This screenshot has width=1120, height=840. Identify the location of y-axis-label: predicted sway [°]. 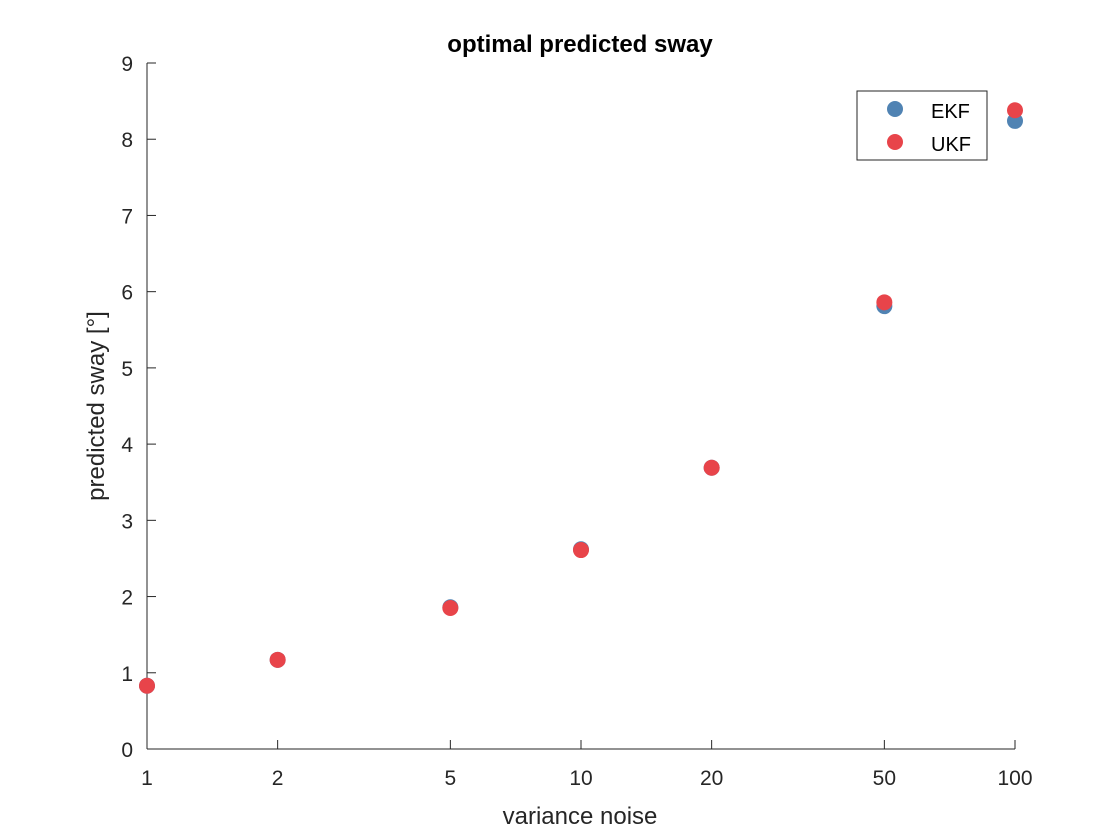
(96, 406).